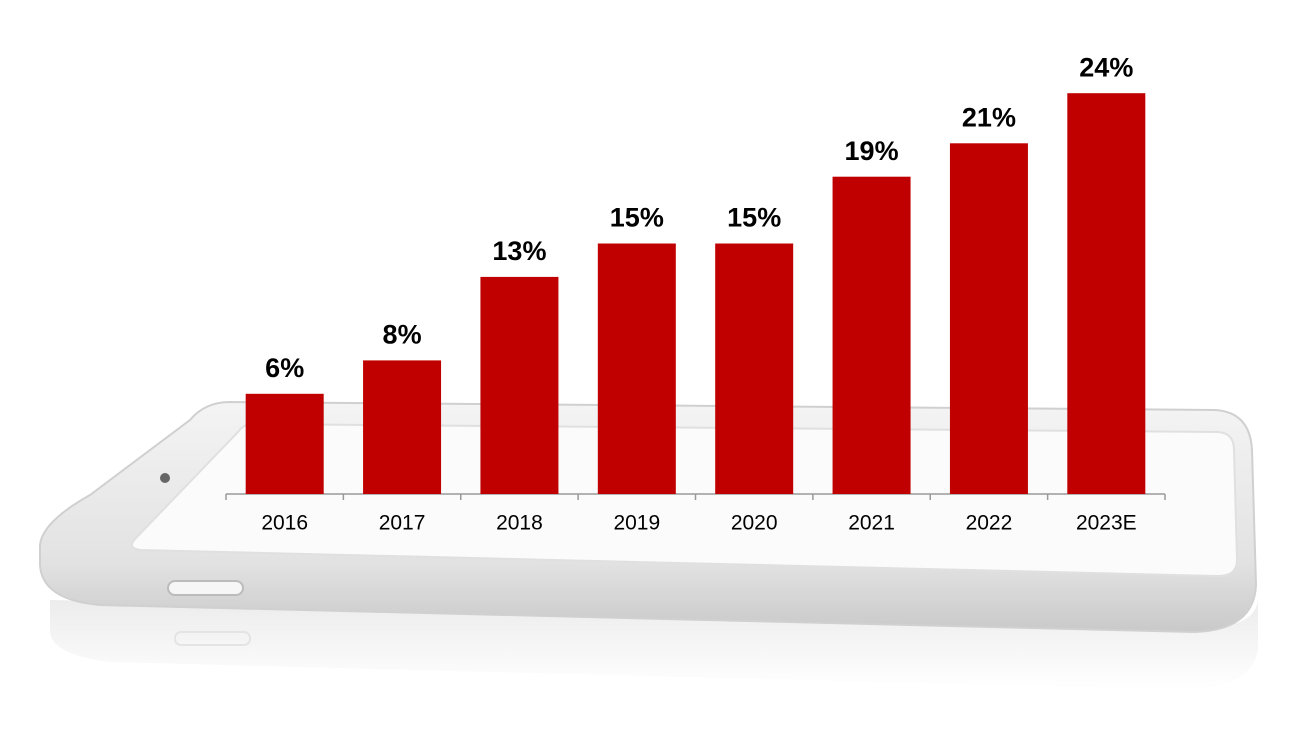 This screenshot has height=729, width=1296. What do you see at coordinates (519, 523) in the screenshot?
I see `x-tick-label: 2018` at bounding box center [519, 523].